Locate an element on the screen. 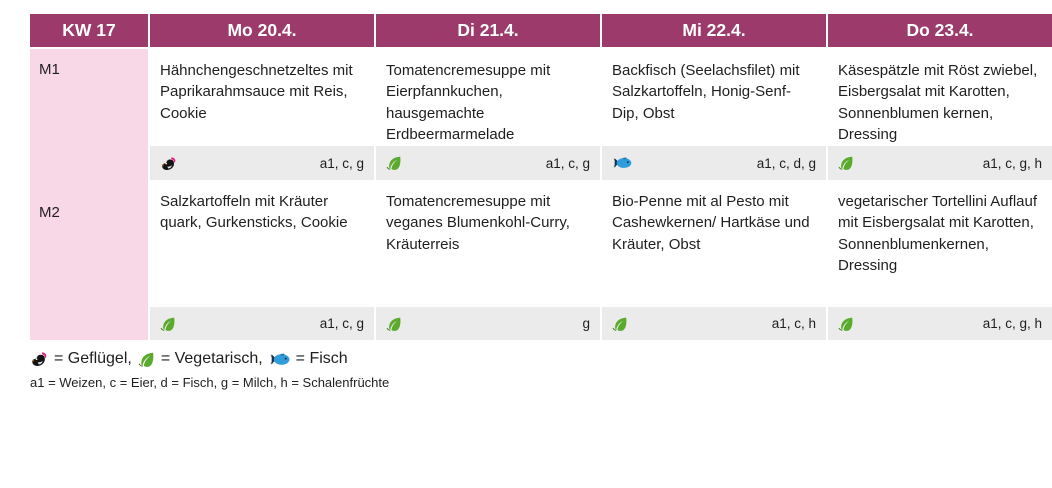  row-label-m2: M2 is located at coordinates (49, 212).